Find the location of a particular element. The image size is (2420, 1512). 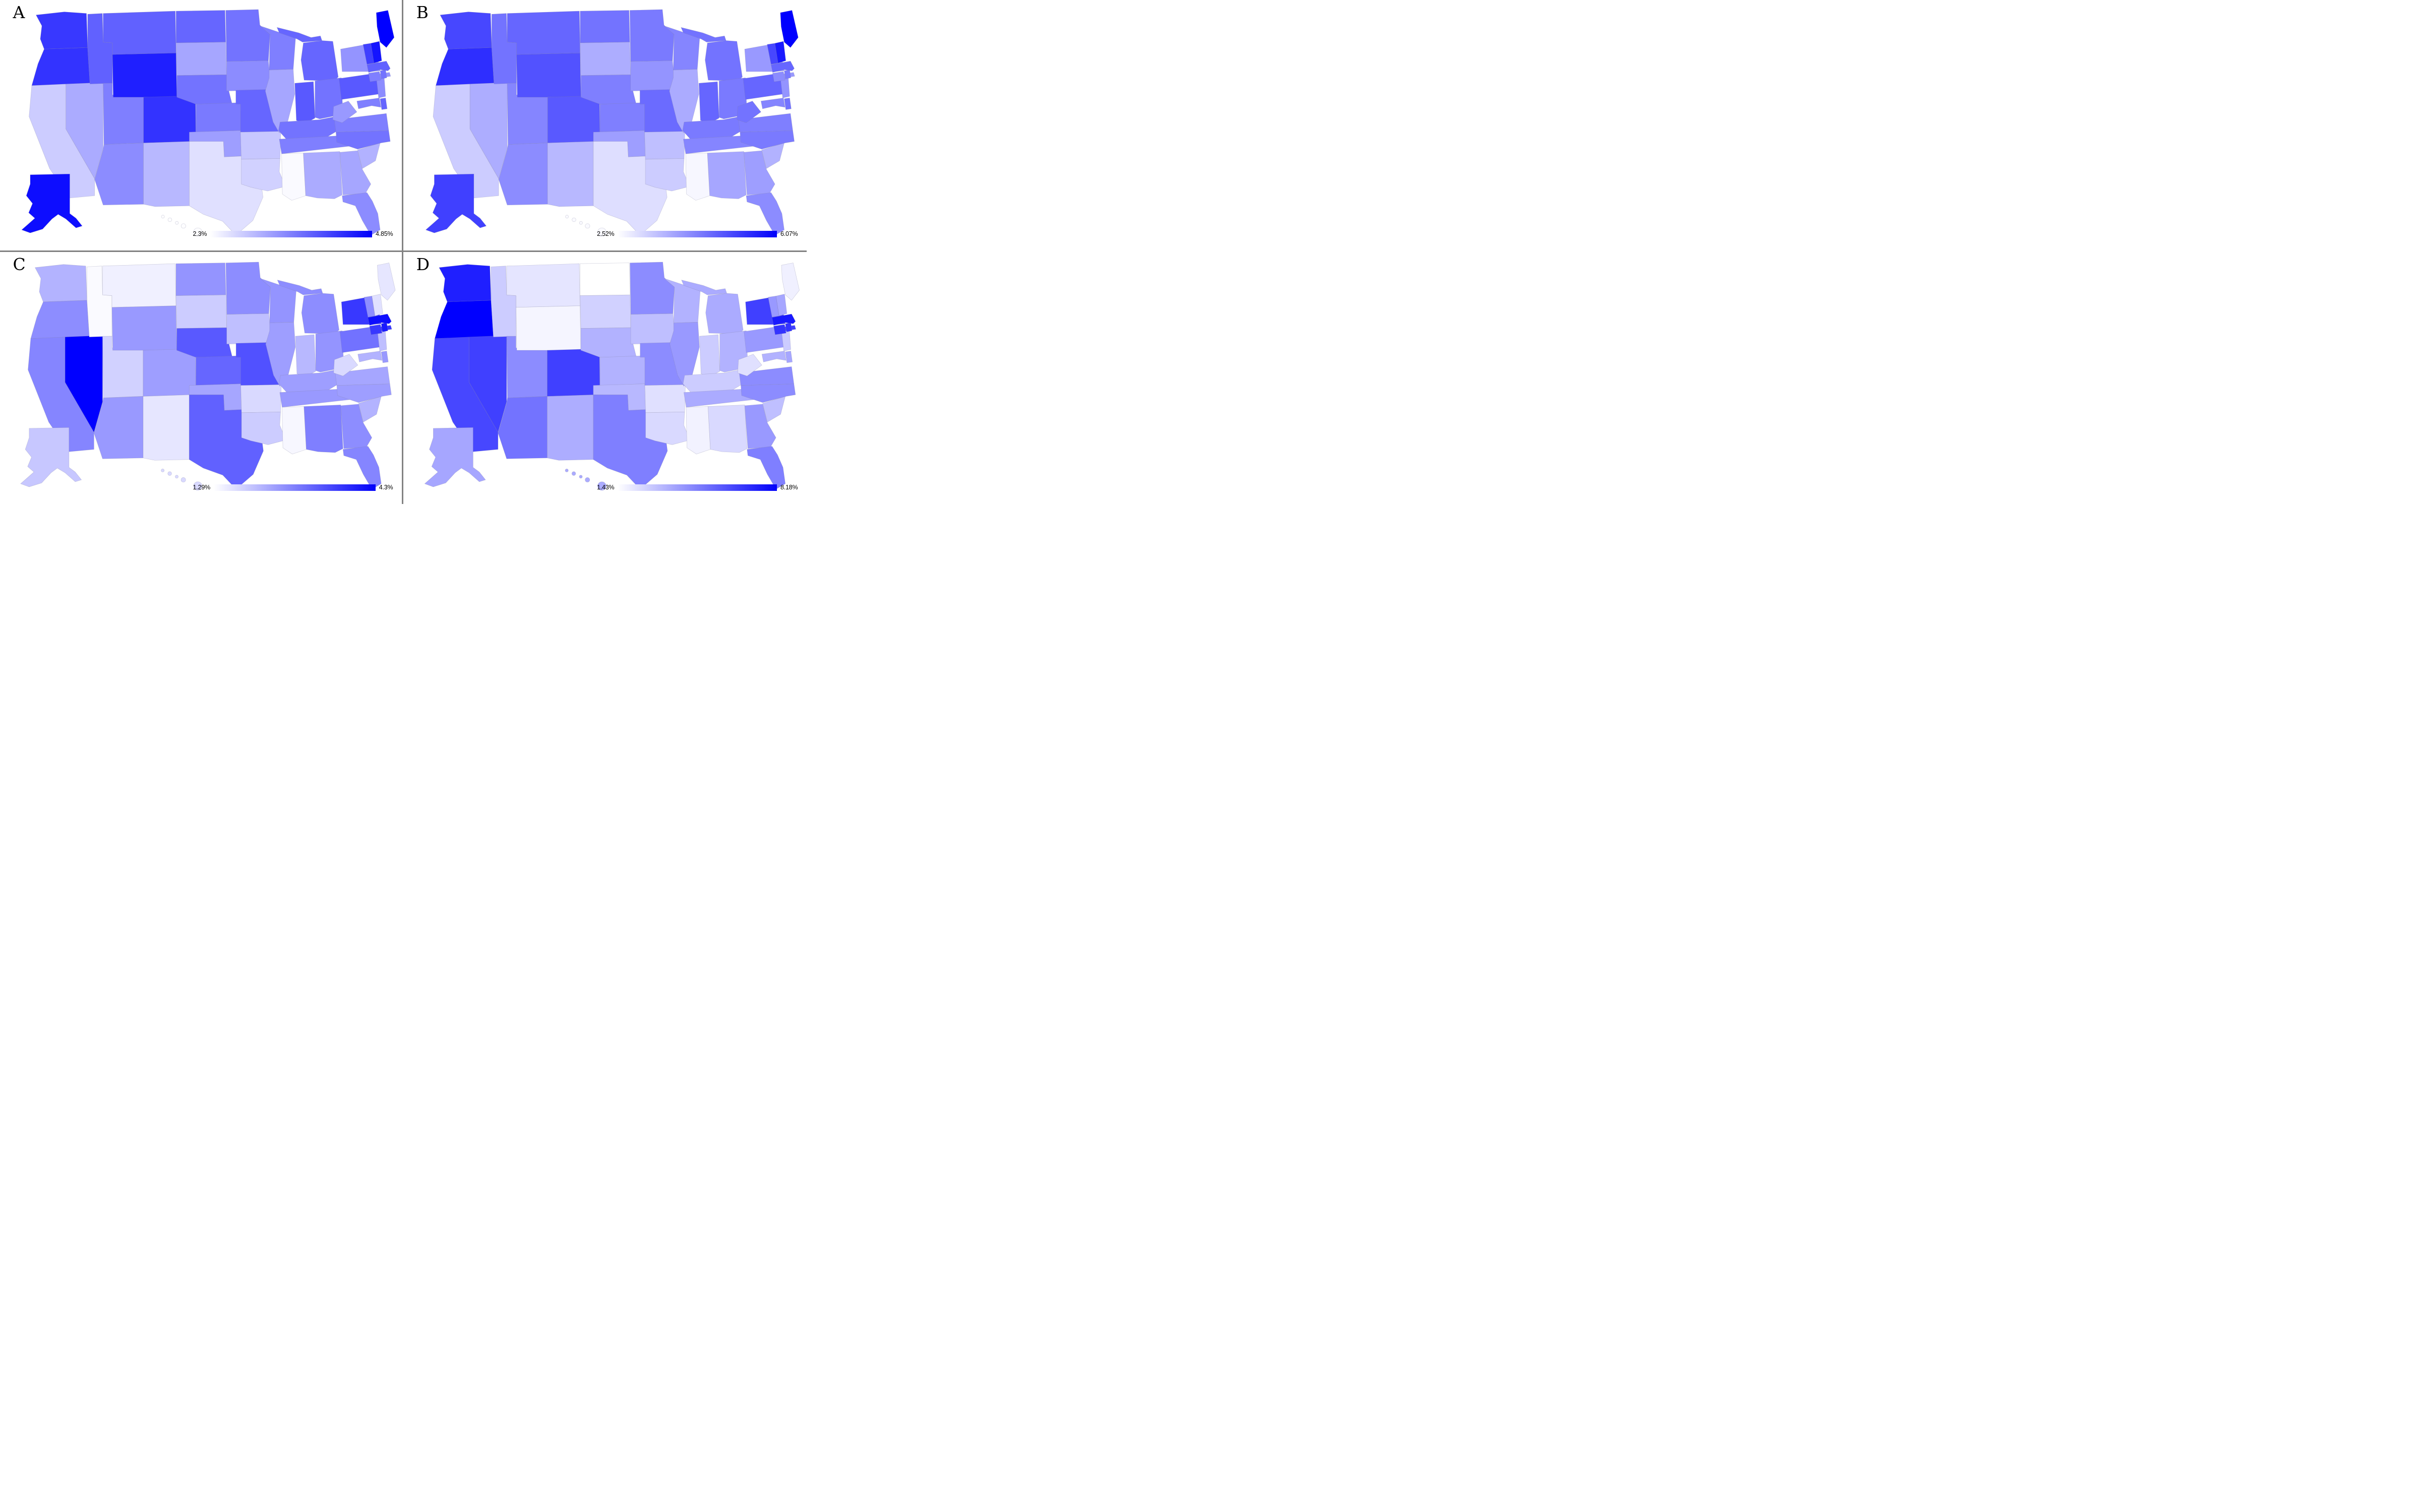

us-choropleth-map-C is located at coordinates (208, 376).